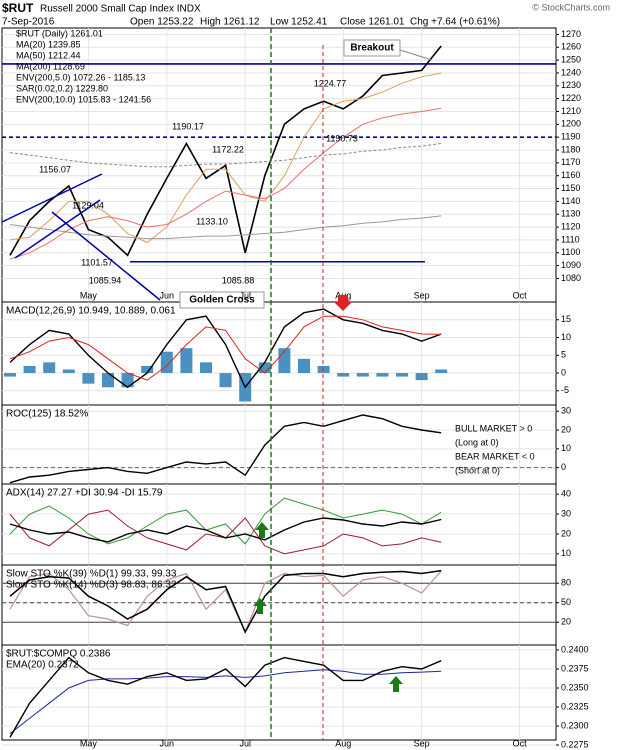  What do you see at coordinates (88, 205) in the screenshot?
I see `annotation: 1129.04` at bounding box center [88, 205].